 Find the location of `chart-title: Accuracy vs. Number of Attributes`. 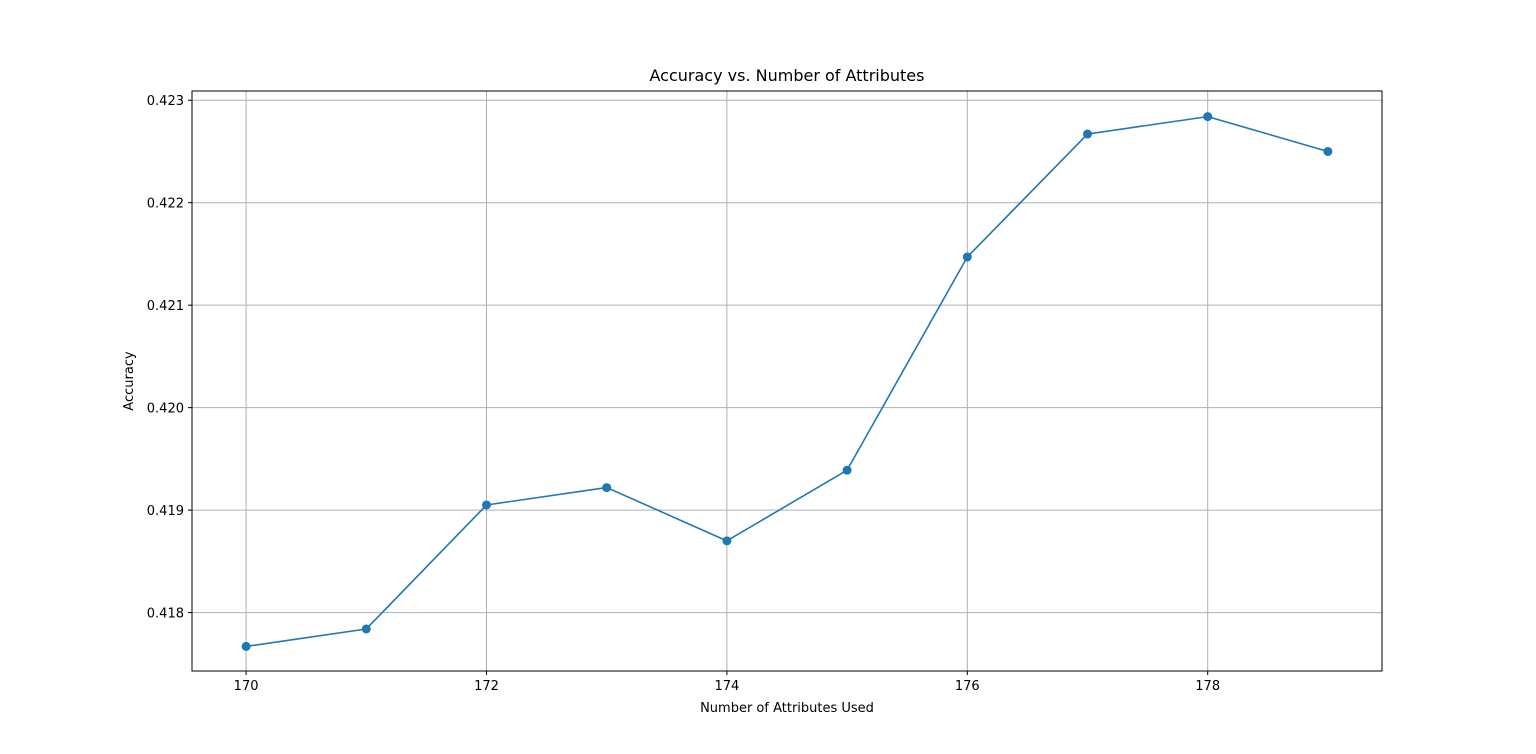

chart-title: Accuracy vs. Number of Attributes is located at coordinates (787, 75).